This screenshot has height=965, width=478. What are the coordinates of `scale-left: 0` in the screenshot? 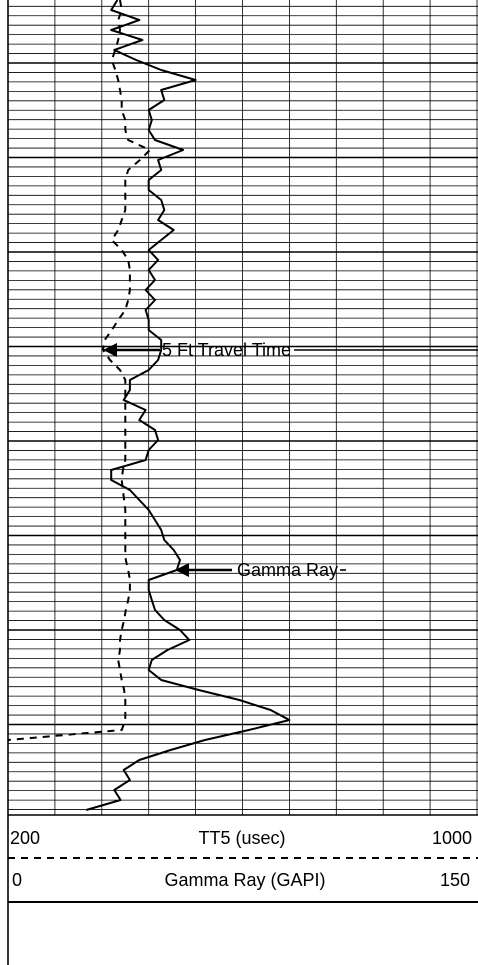 It's located at (17, 880).